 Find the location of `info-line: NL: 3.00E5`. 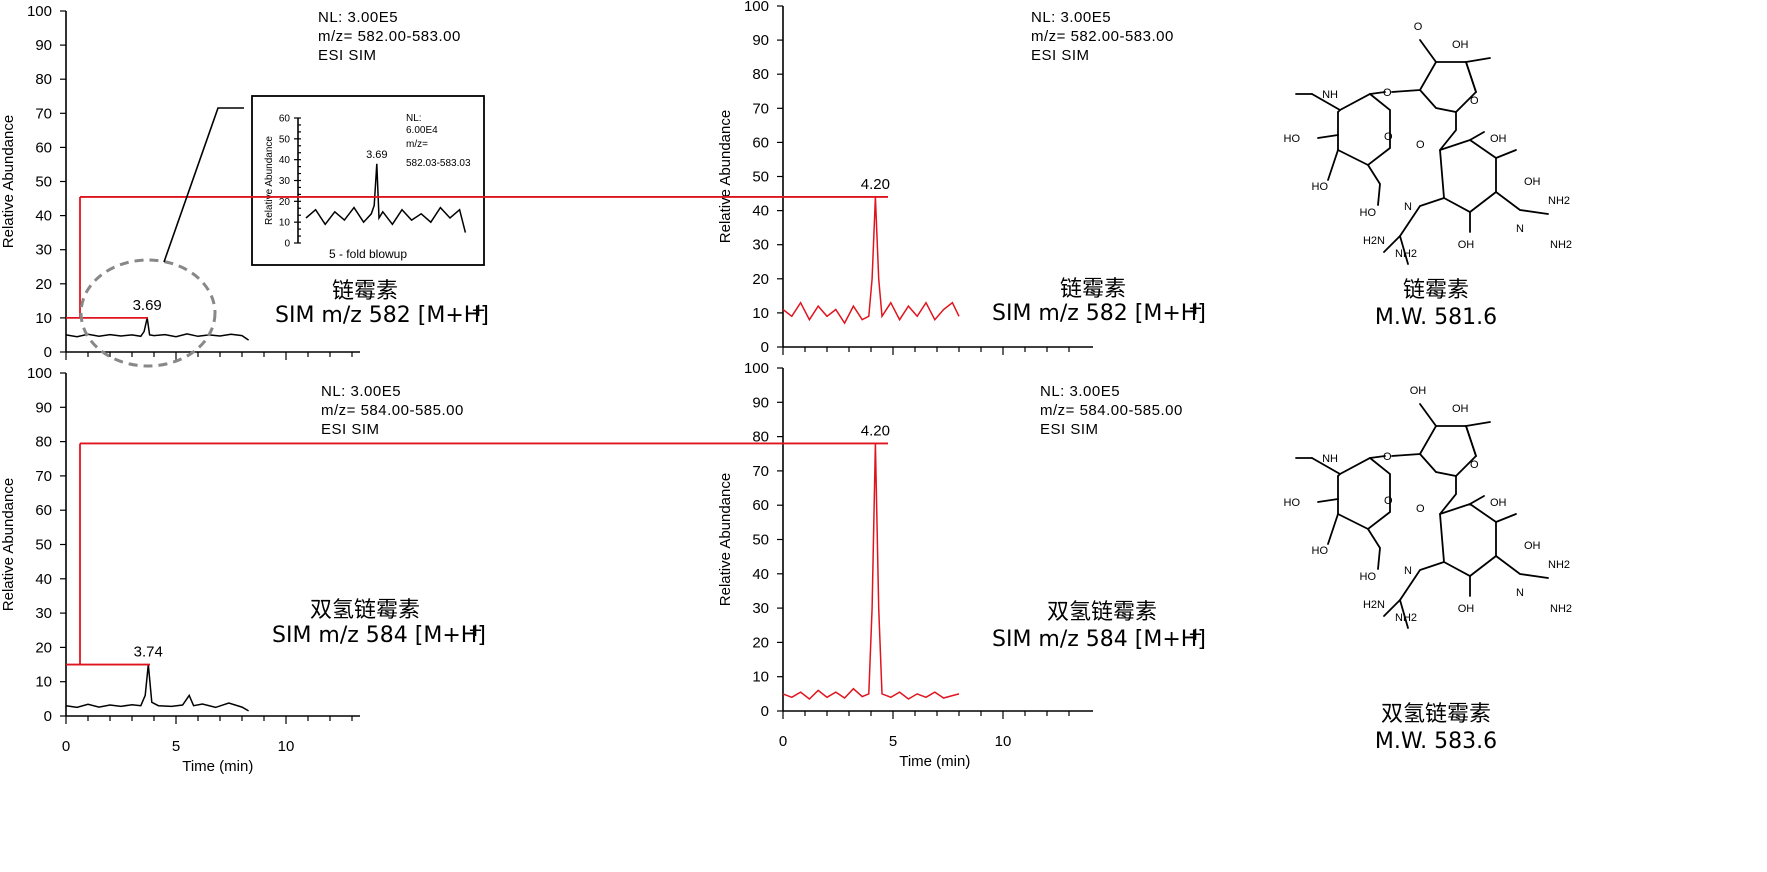

info-line: NL: 3.00E5 is located at coordinates (1071, 17).